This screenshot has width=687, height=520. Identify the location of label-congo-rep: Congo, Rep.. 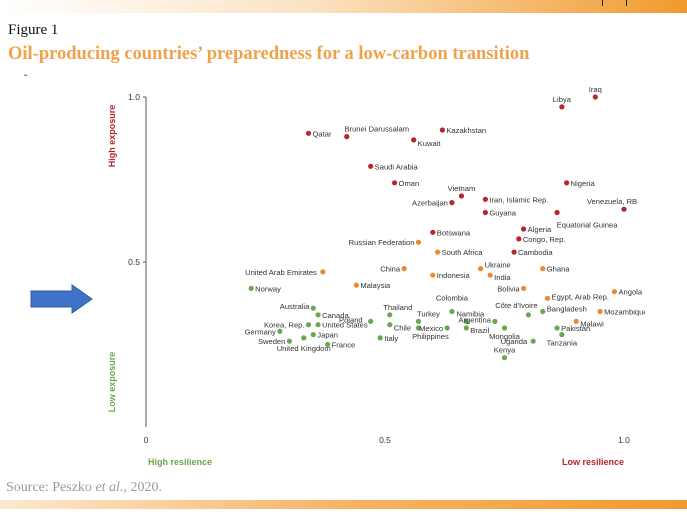
(544, 239).